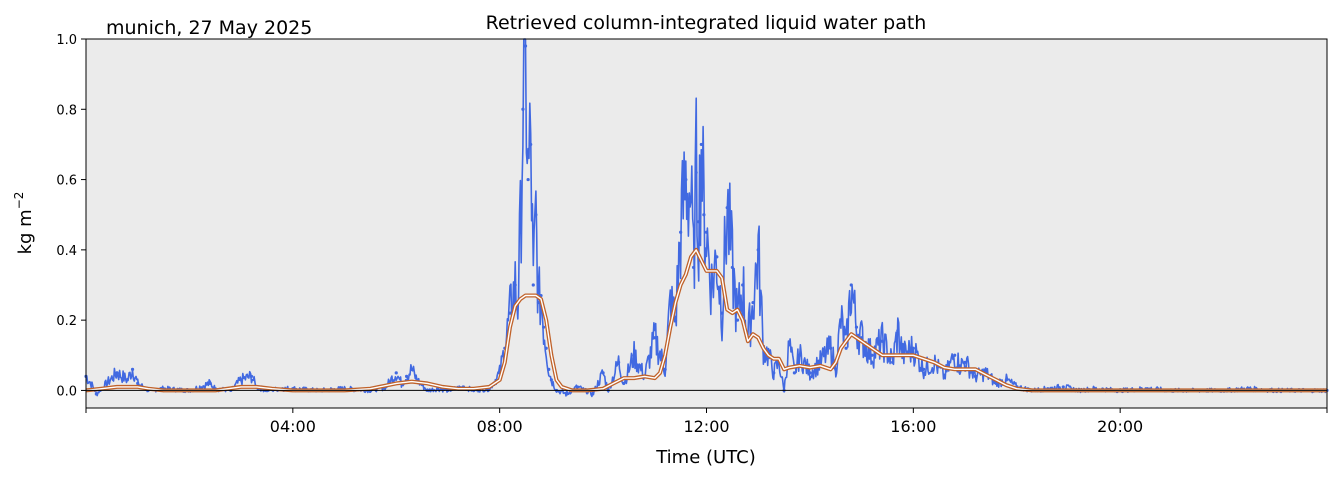 The width and height of the screenshot is (1339, 478). Describe the element at coordinates (66, 40) in the screenshot. I see `y-tick-label: 1.0` at that location.